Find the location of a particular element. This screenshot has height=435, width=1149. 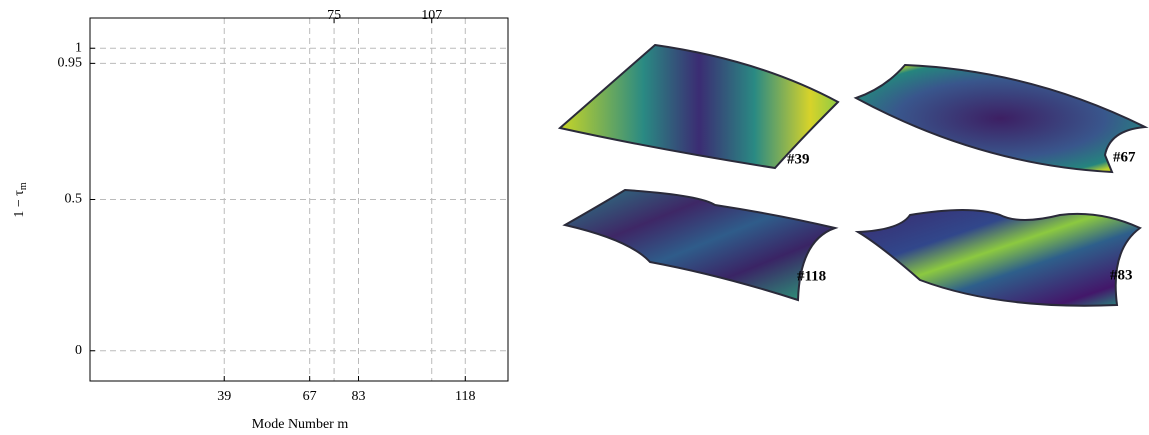

x2-tick-label: 75 is located at coordinates (334, 15).